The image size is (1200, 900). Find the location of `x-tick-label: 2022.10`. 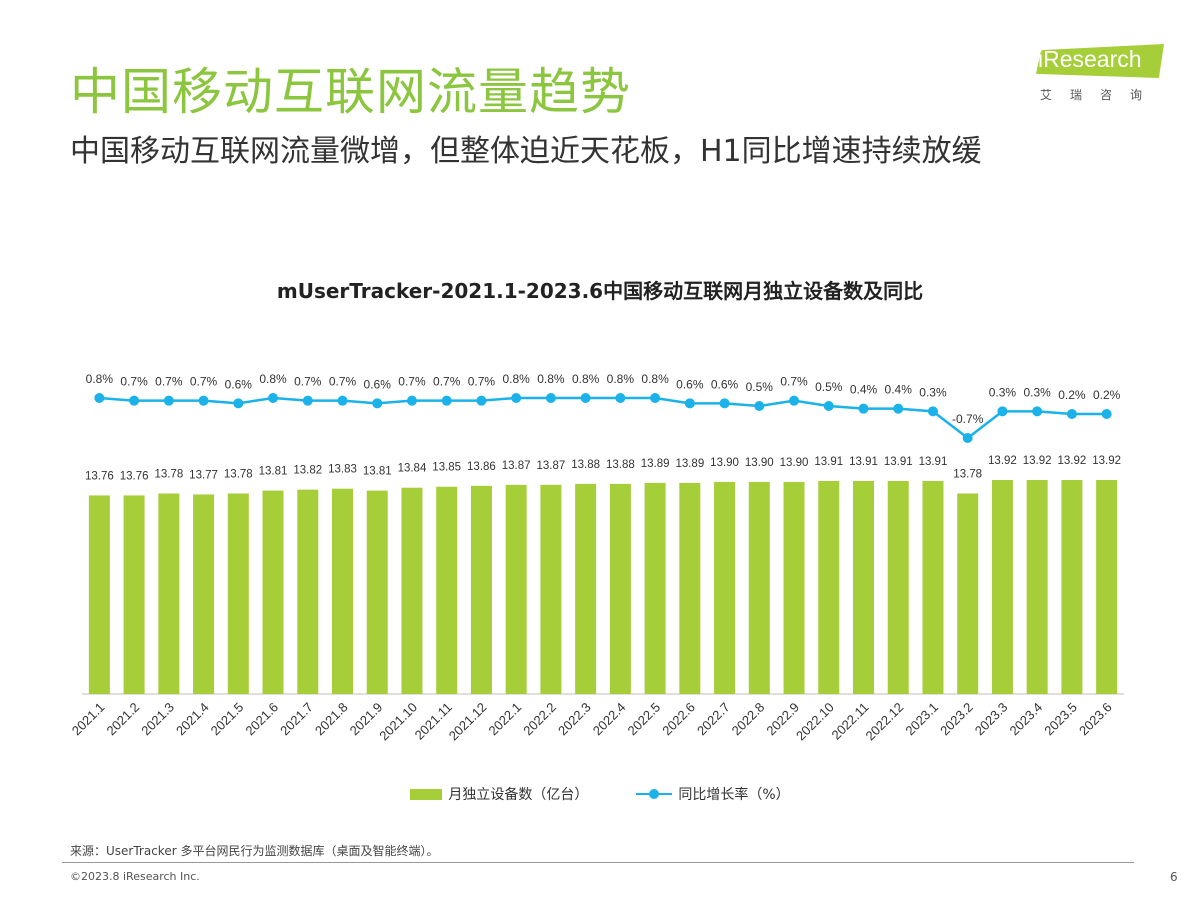

x-tick-label: 2022.10 is located at coordinates (815, 722).